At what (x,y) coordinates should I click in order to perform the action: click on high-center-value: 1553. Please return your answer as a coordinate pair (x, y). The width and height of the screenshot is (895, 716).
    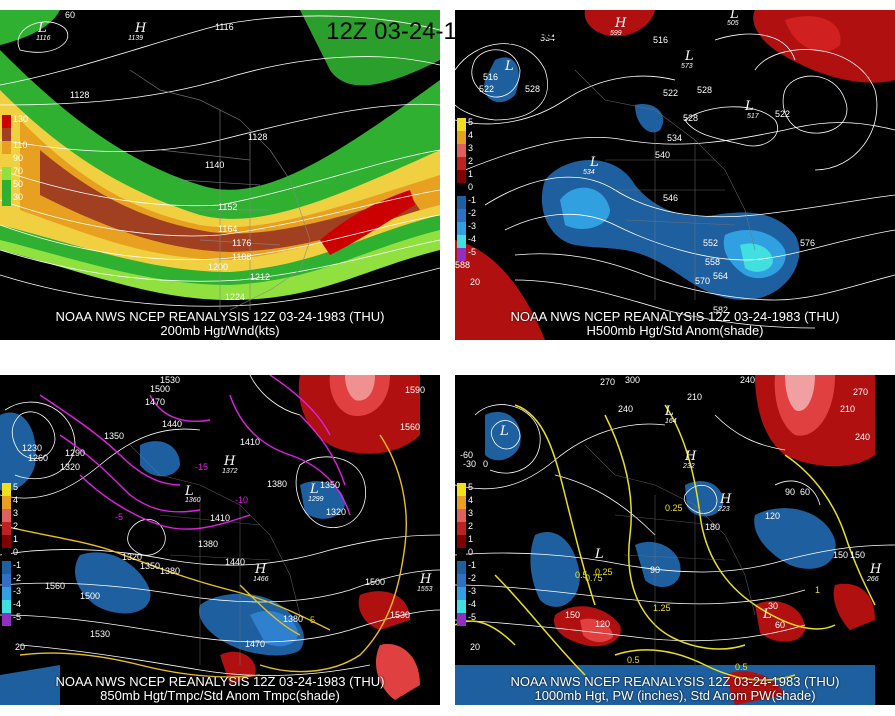
    Looking at the image, I should click on (425, 589).